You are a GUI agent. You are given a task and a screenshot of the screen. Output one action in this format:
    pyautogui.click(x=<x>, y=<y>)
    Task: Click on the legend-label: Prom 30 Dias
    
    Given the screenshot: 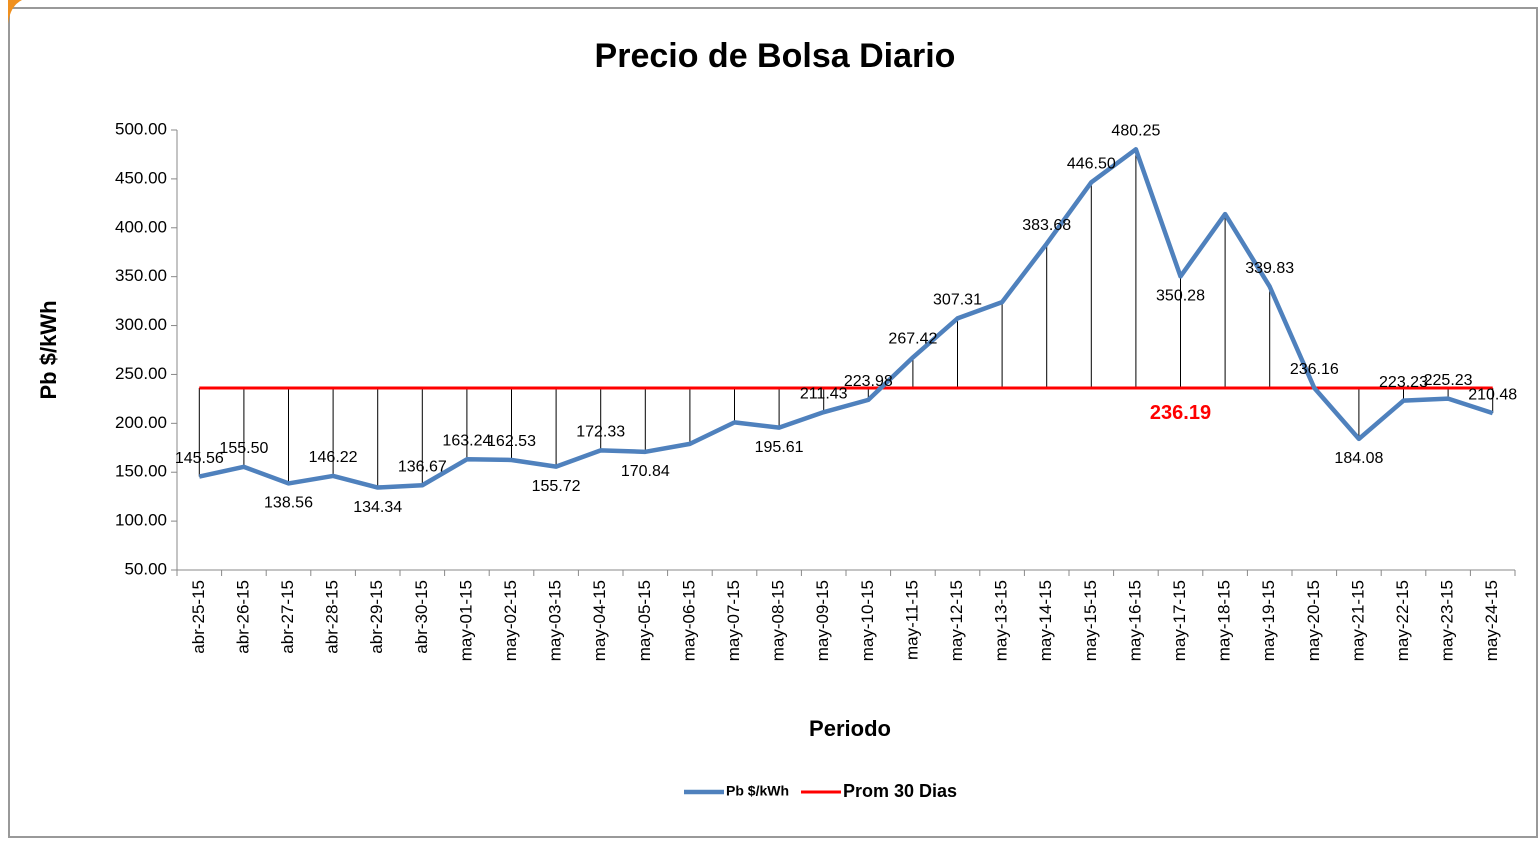 What is the action you would take?
    pyautogui.click(x=900, y=791)
    